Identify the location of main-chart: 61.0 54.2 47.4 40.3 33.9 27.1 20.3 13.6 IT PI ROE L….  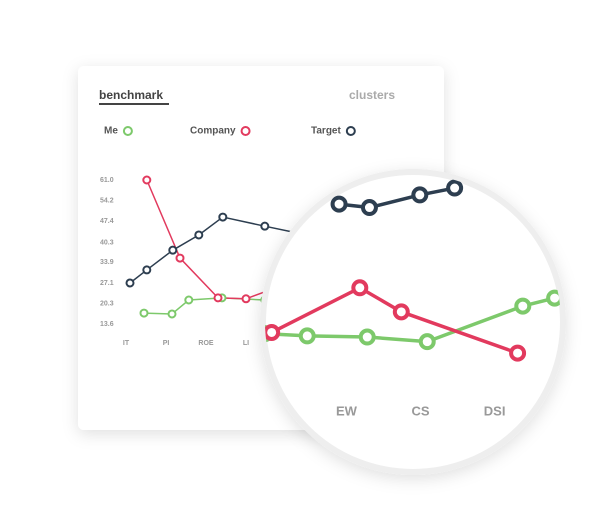
(201, 261).